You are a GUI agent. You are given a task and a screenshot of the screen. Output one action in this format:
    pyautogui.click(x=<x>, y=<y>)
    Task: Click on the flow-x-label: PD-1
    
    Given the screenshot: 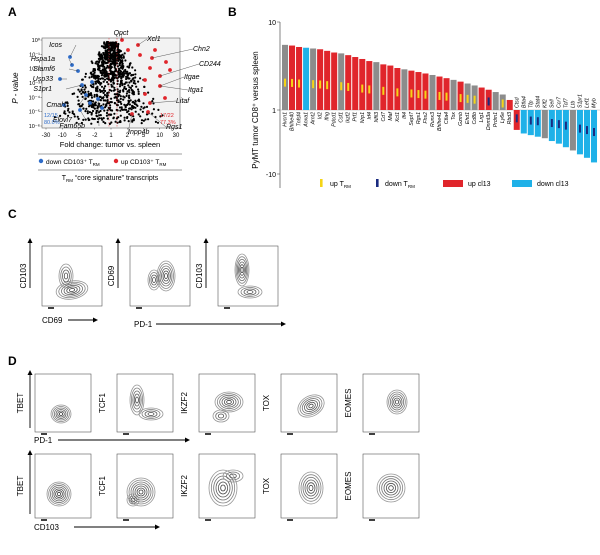 What is the action you would take?
    pyautogui.click(x=143, y=324)
    